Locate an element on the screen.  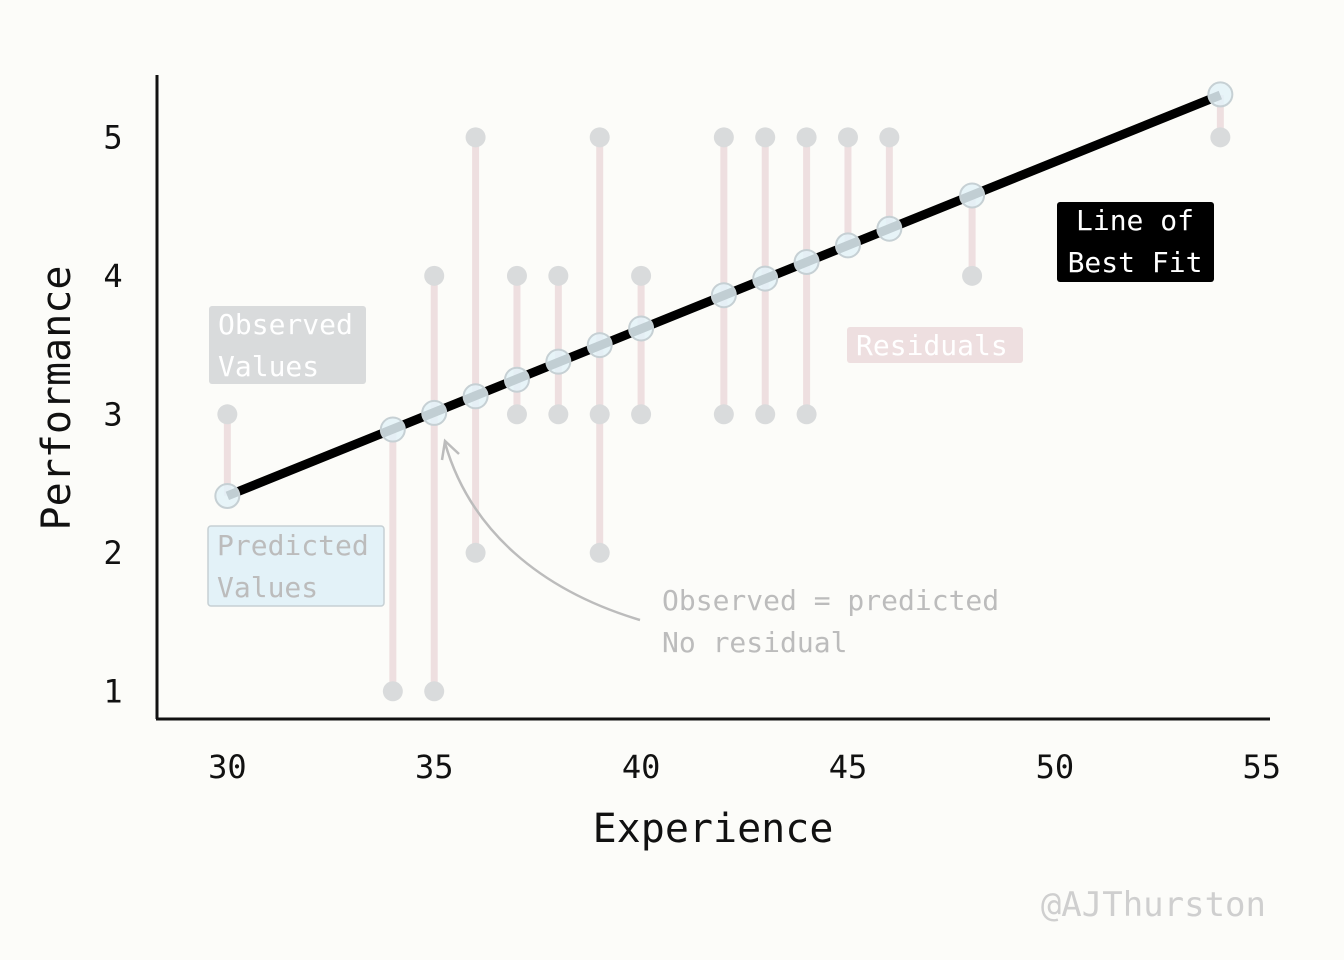
no-residual-line1: Observed = predicted is located at coordinates (830, 600).